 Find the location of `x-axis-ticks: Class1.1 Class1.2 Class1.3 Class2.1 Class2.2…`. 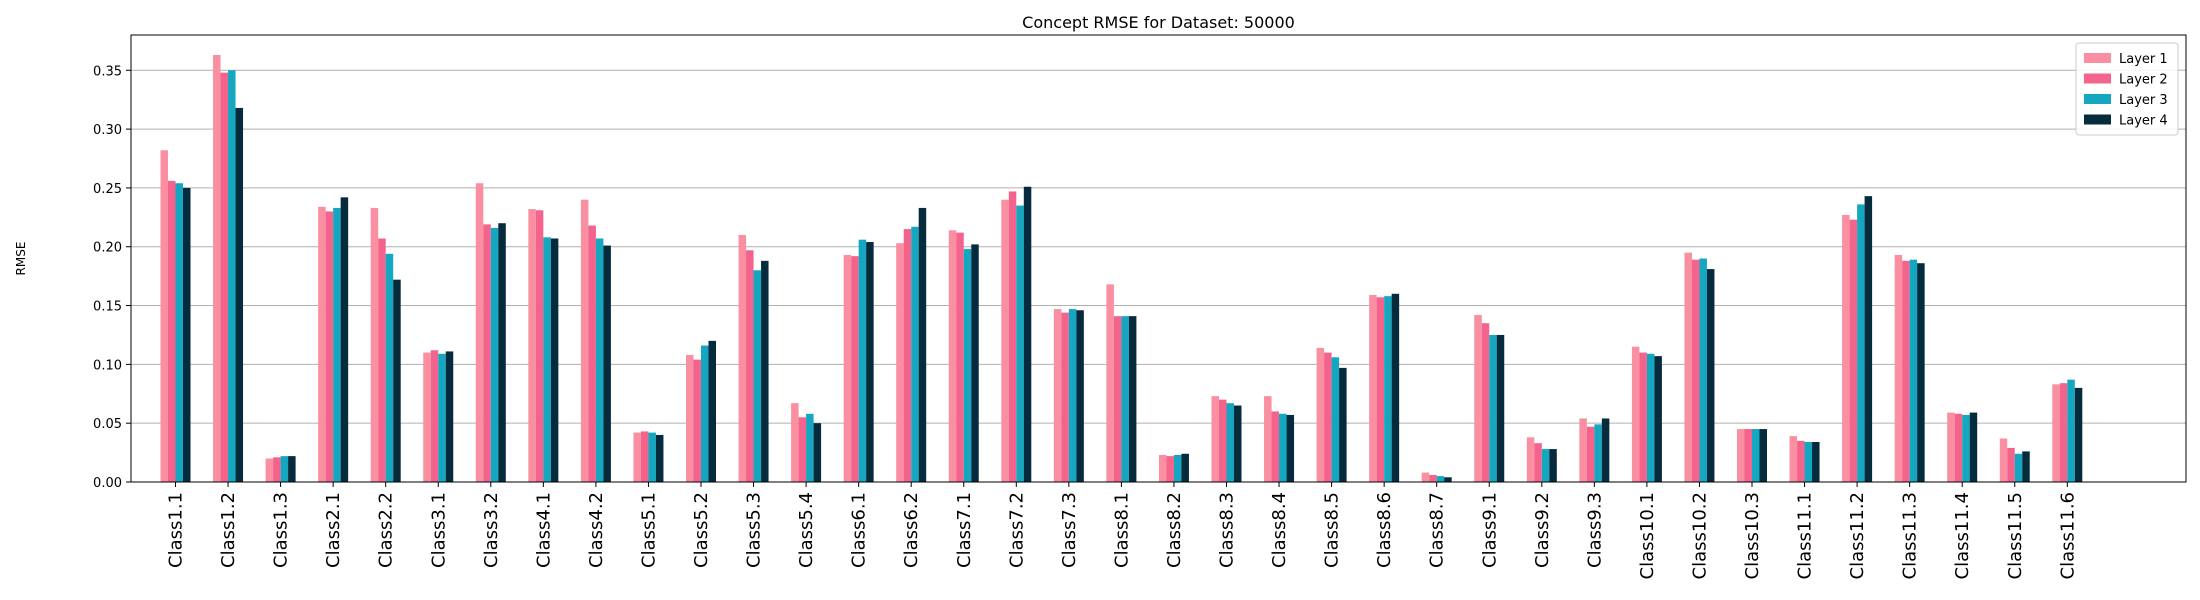

x-axis-ticks: Class1.1 Class1.2 Class1.3 Class2.1 Class2.2… is located at coordinates (1122, 530).